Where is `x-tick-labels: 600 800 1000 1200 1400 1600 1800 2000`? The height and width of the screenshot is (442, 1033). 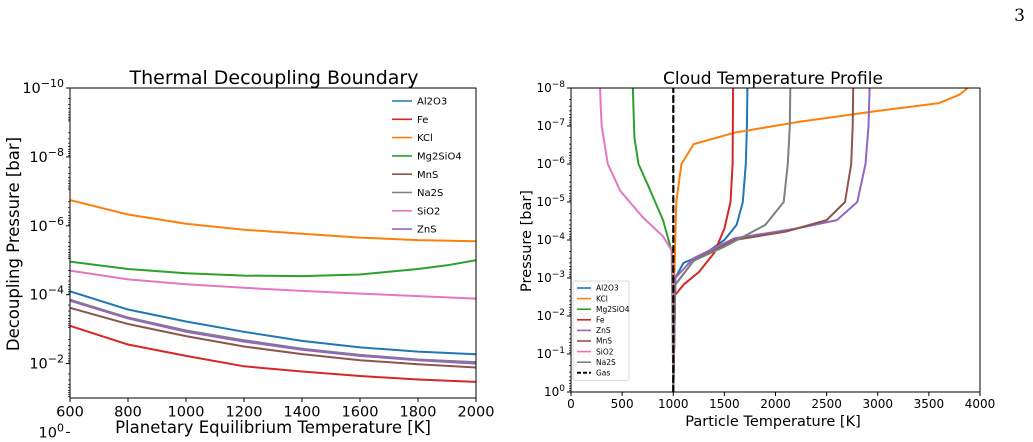
x-tick-labels: 600 800 1000 1200 1400 1600 1800 2000 is located at coordinates (275, 409).